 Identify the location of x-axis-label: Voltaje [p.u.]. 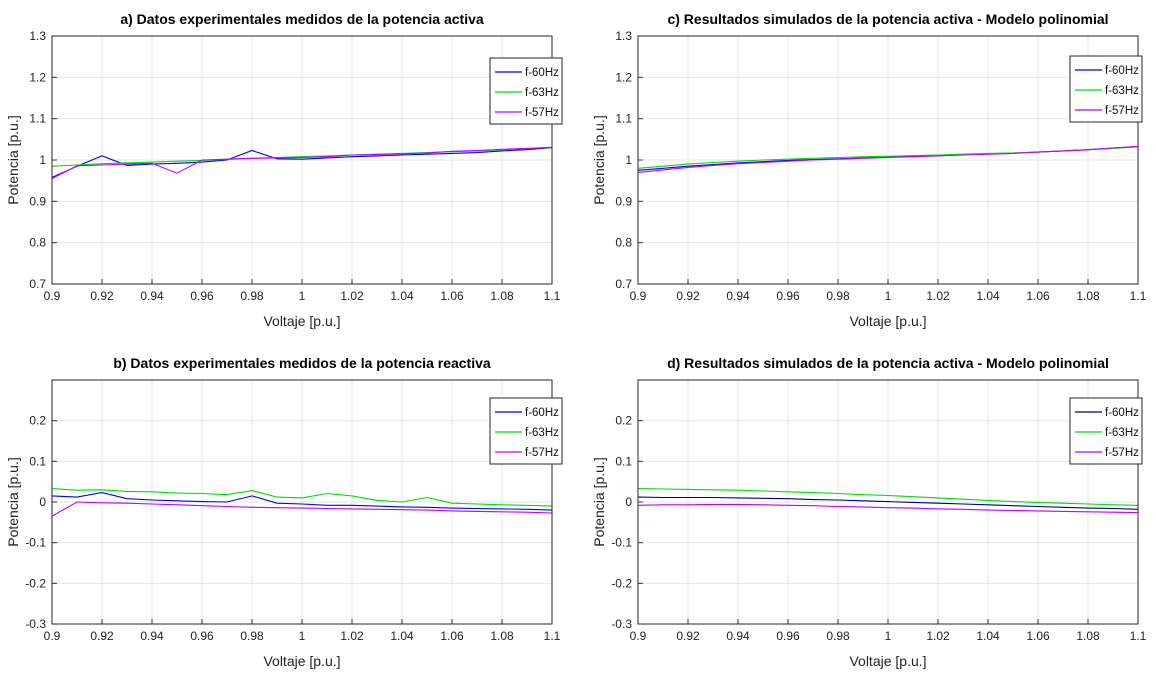
(301, 661).